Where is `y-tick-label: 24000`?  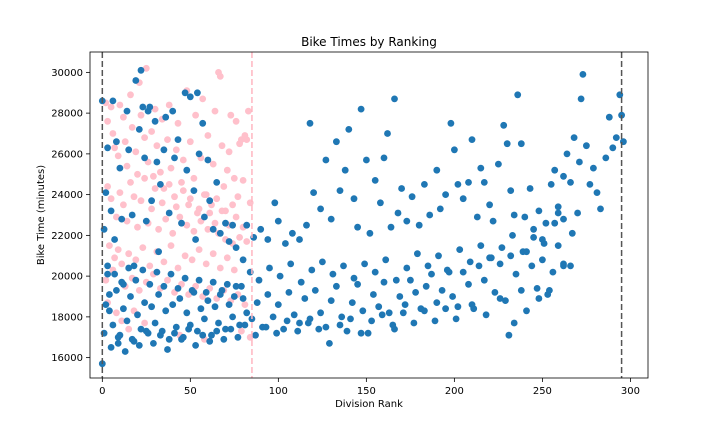
y-tick-label: 24000 is located at coordinates (67, 195).